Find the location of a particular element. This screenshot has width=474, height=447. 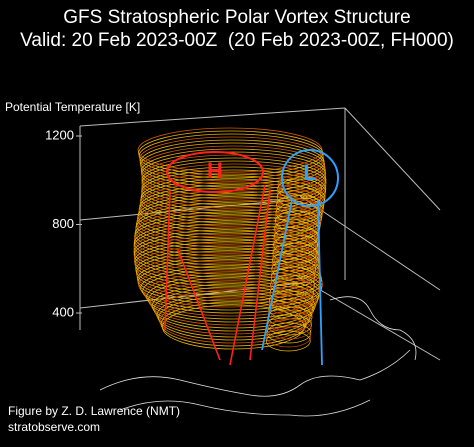

high-contour is located at coordinates (215, 172).